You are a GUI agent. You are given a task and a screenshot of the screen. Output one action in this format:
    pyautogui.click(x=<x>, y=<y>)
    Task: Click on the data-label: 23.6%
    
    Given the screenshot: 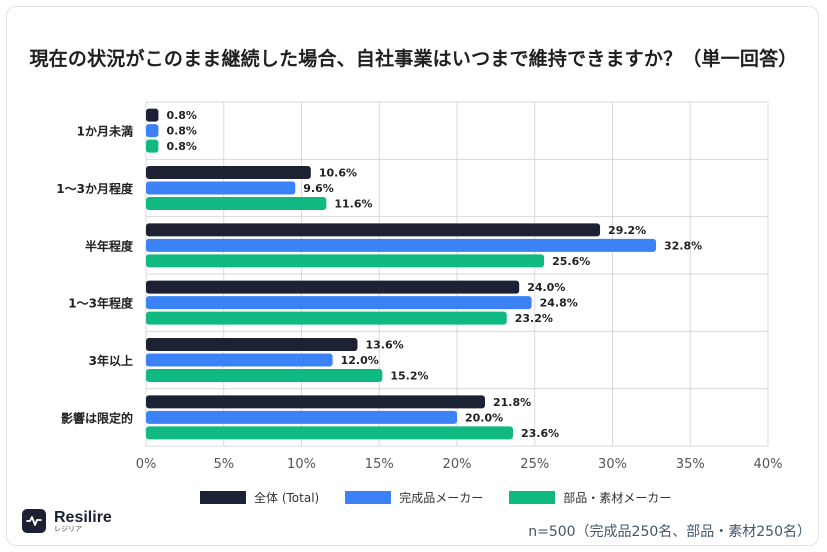 What is the action you would take?
    pyautogui.click(x=540, y=433)
    